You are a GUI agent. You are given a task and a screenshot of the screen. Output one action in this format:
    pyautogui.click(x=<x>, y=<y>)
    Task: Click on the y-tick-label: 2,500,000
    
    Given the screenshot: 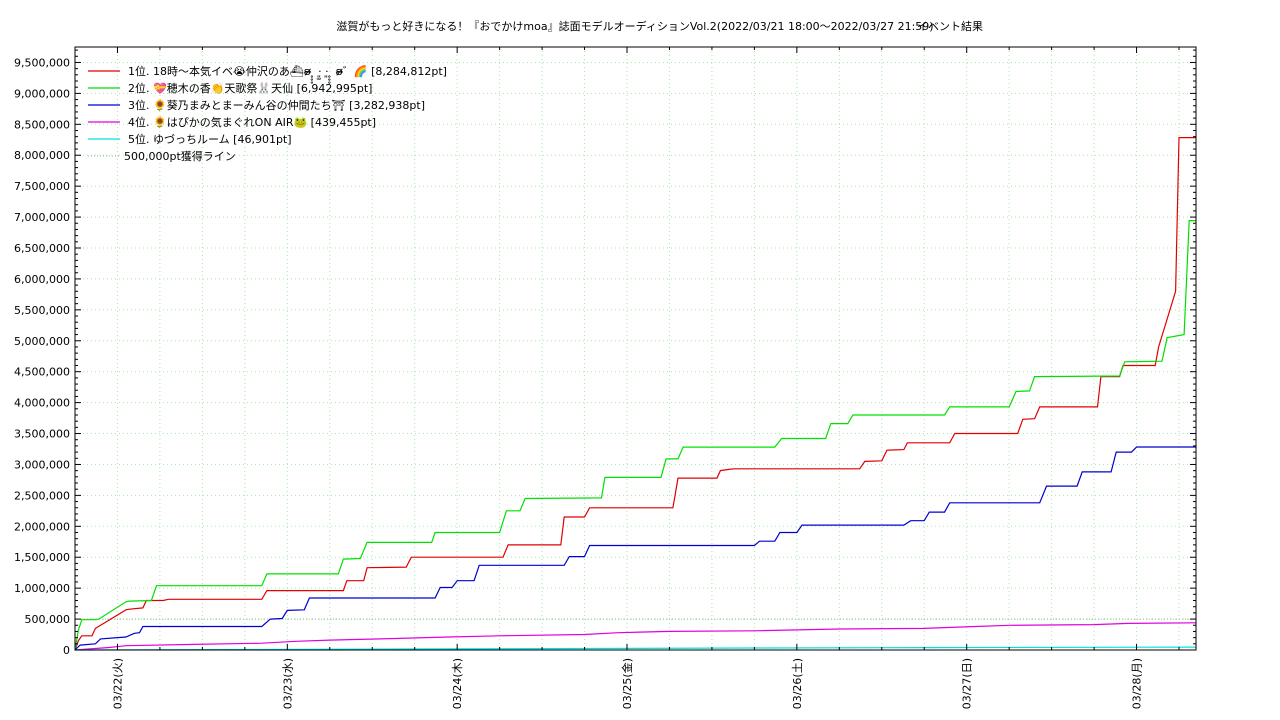 What is the action you would take?
    pyautogui.click(x=42, y=495)
    